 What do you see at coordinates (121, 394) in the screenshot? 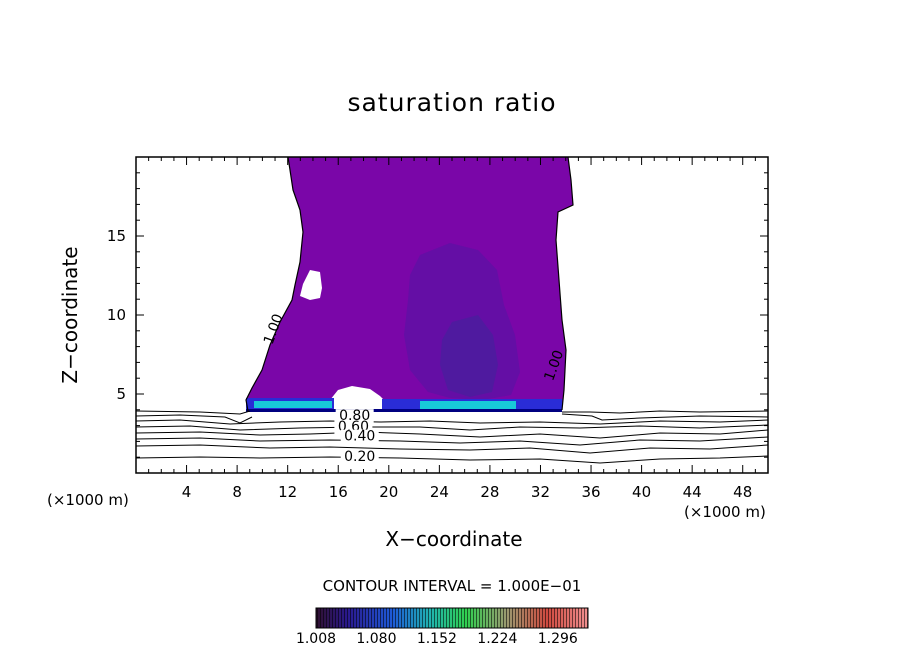
I see `y-tick-label: 5` at bounding box center [121, 394].